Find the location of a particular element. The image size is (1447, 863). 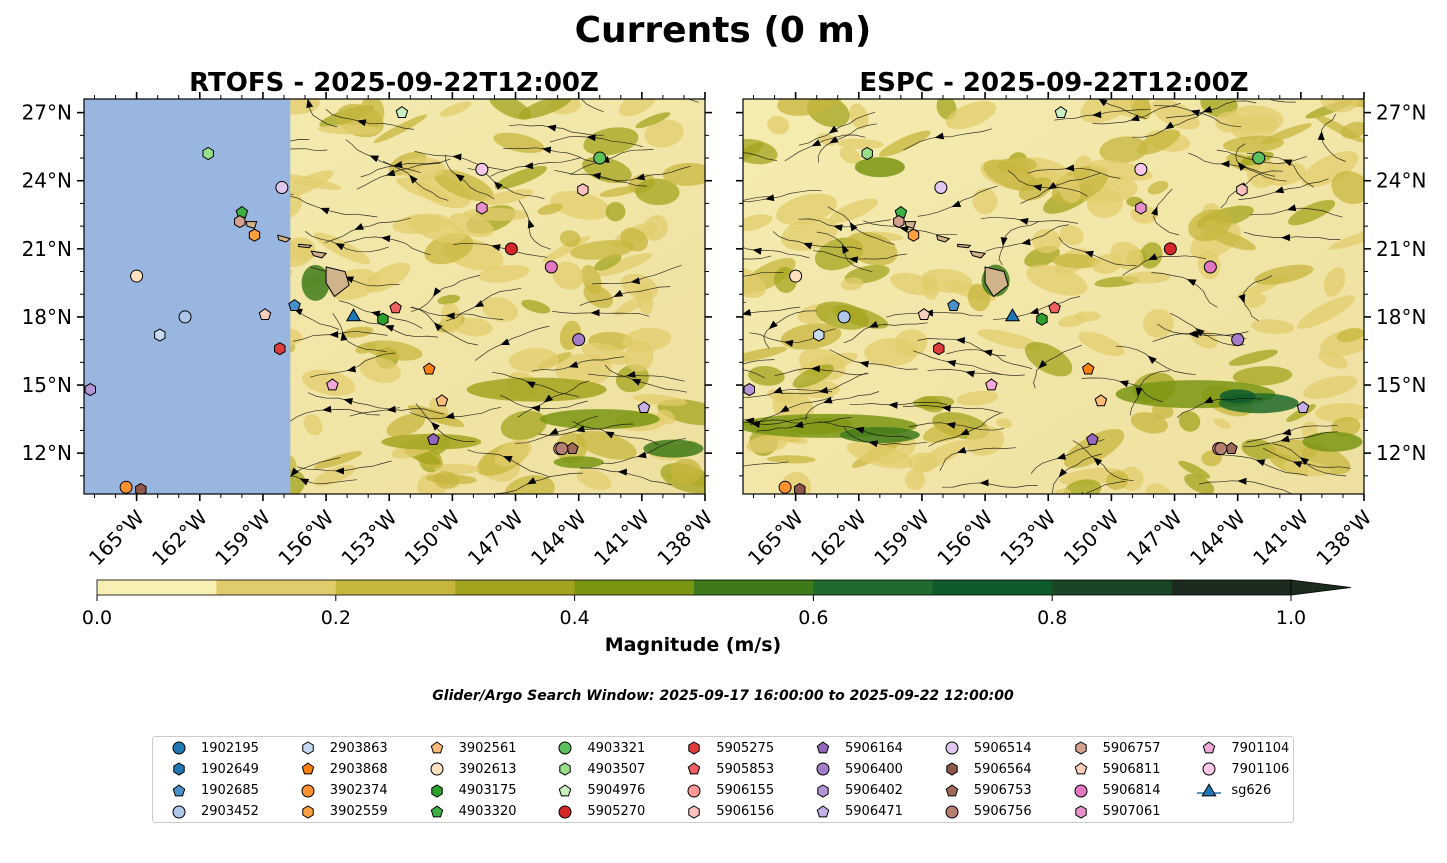

panel-title-espc: ESPC - 2025-09-22T12:00Z is located at coordinates (1053, 83).